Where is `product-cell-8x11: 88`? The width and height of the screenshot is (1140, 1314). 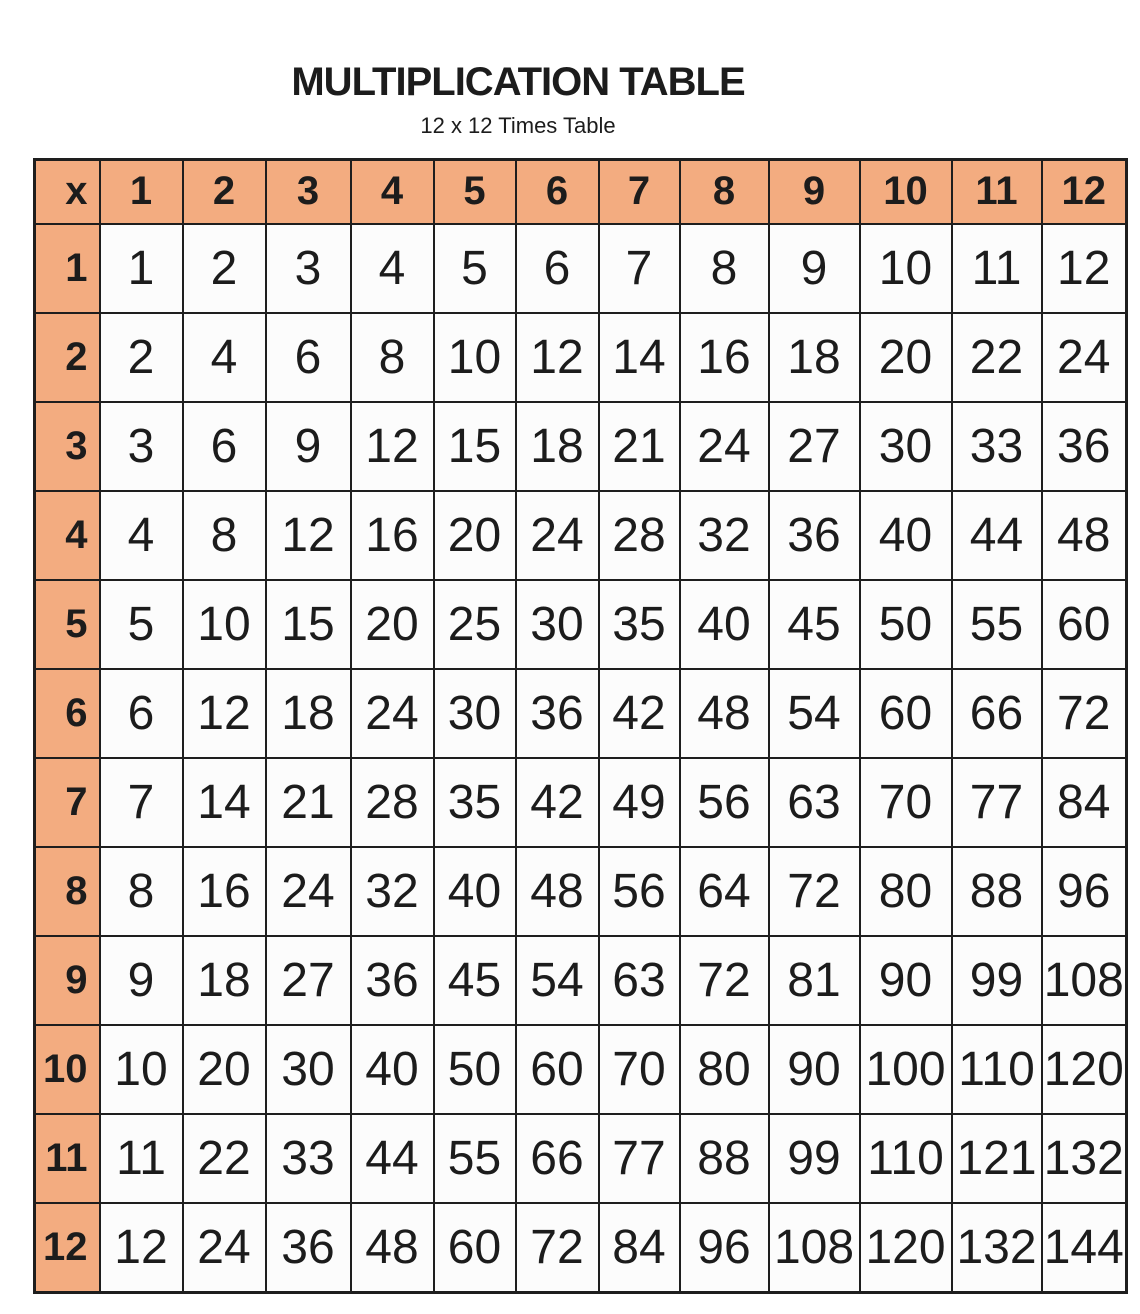 product-cell-8x11: 88 is located at coordinates (996, 892).